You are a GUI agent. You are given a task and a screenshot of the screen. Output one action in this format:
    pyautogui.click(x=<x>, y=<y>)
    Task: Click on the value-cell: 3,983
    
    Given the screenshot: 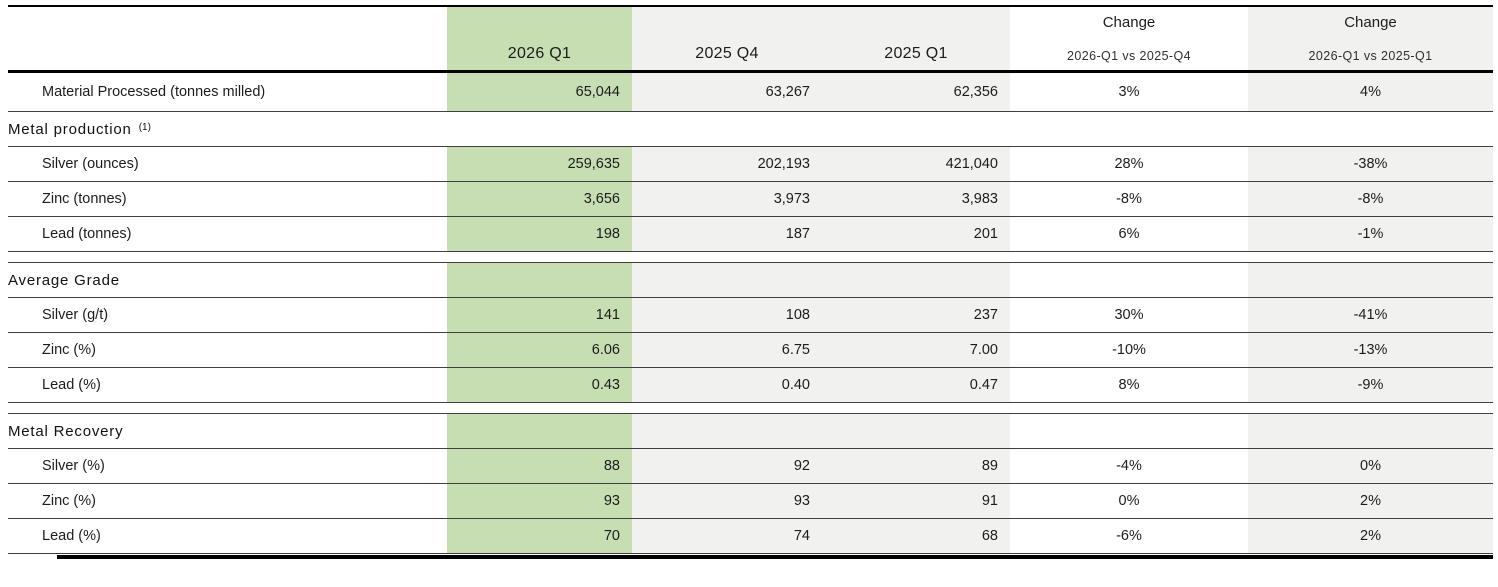 What is the action you would take?
    pyautogui.click(x=916, y=199)
    